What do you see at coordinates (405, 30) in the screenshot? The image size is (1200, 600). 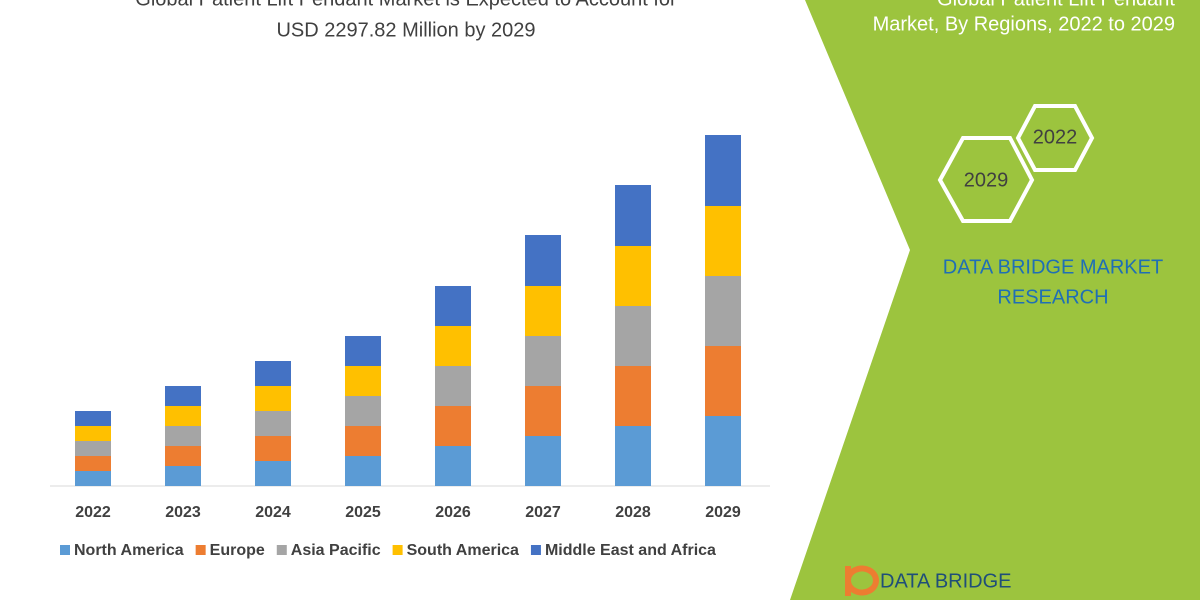 I see `chart-title-line: USD 2297.82 Million by 2029` at bounding box center [405, 30].